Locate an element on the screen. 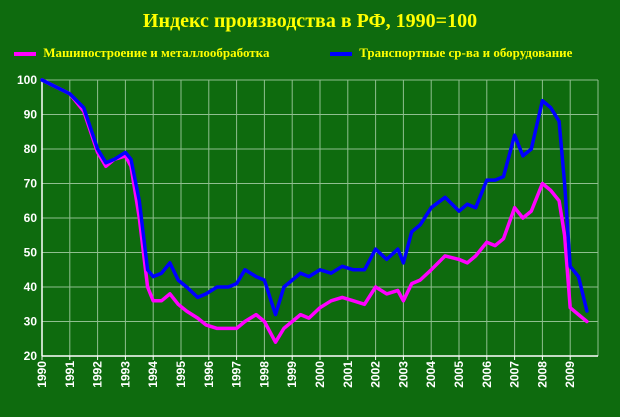 This screenshot has height=417, width=620. y-tick-label: 20 is located at coordinates (31, 356).